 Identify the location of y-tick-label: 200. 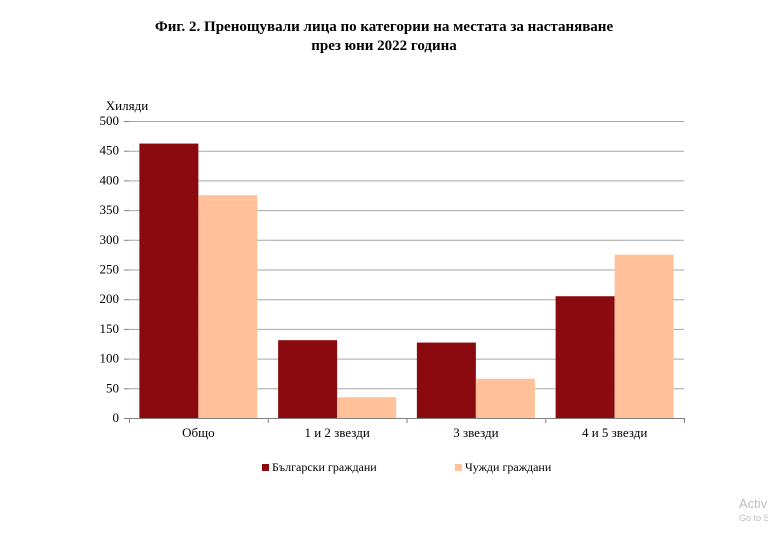
(110, 298).